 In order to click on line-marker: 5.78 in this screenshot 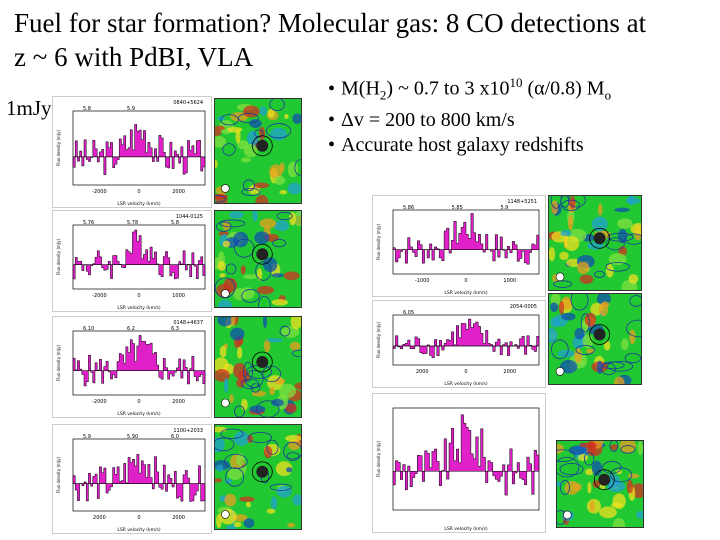, I will do `click(132, 223)`.